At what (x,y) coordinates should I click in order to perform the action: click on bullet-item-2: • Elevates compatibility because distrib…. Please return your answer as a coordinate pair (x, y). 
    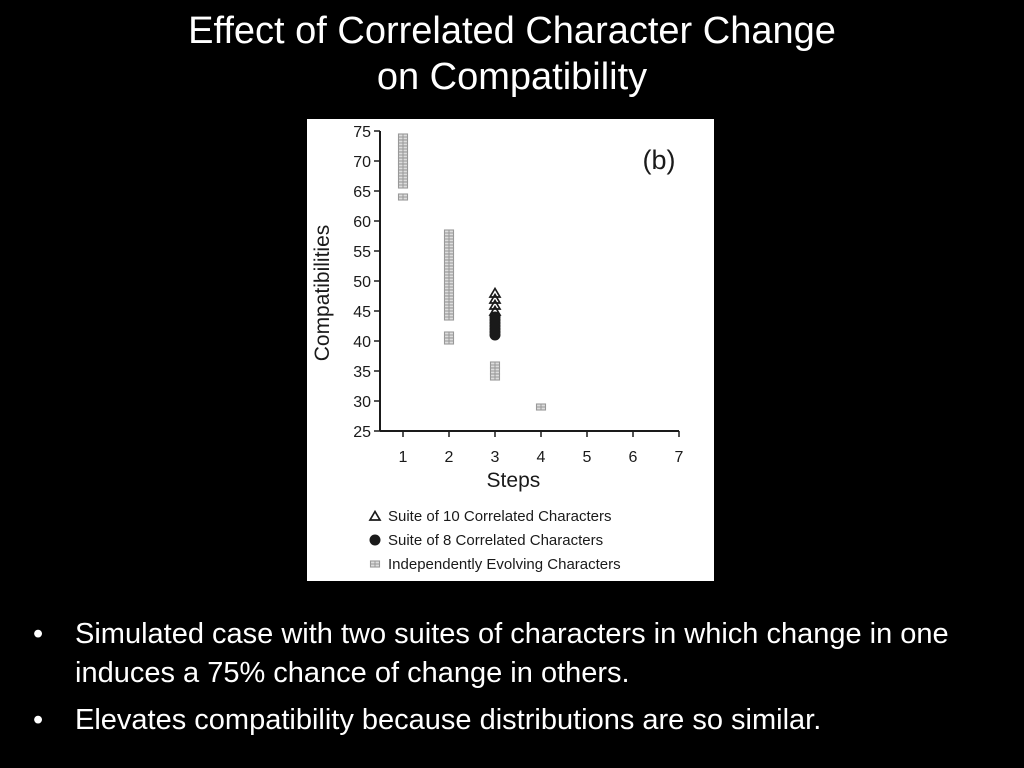
    Looking at the image, I should click on (510, 720).